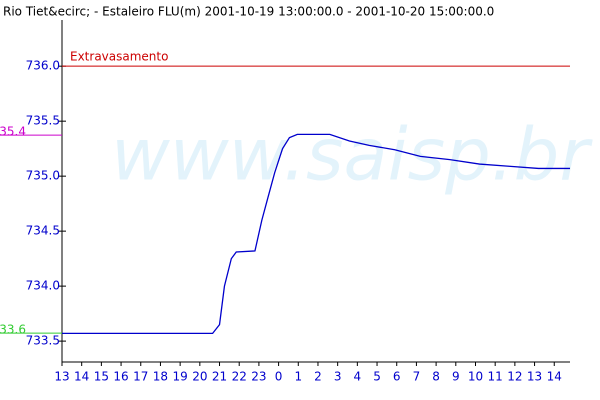 The image size is (600, 400). Describe the element at coordinates (43, 121) in the screenshot. I see `y-tick-label: 735.5` at that location.